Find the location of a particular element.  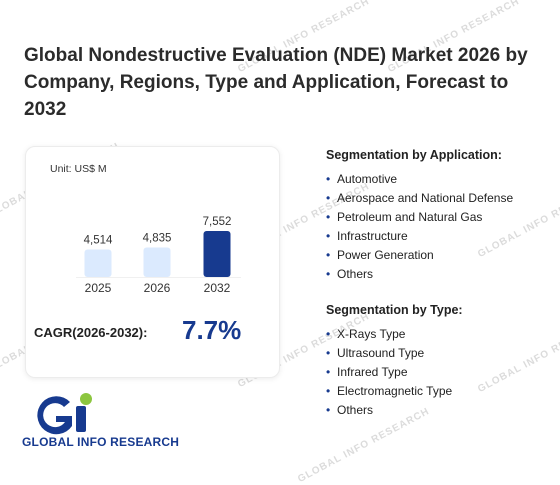

list-item: Infrared Type is located at coordinates (394, 372).